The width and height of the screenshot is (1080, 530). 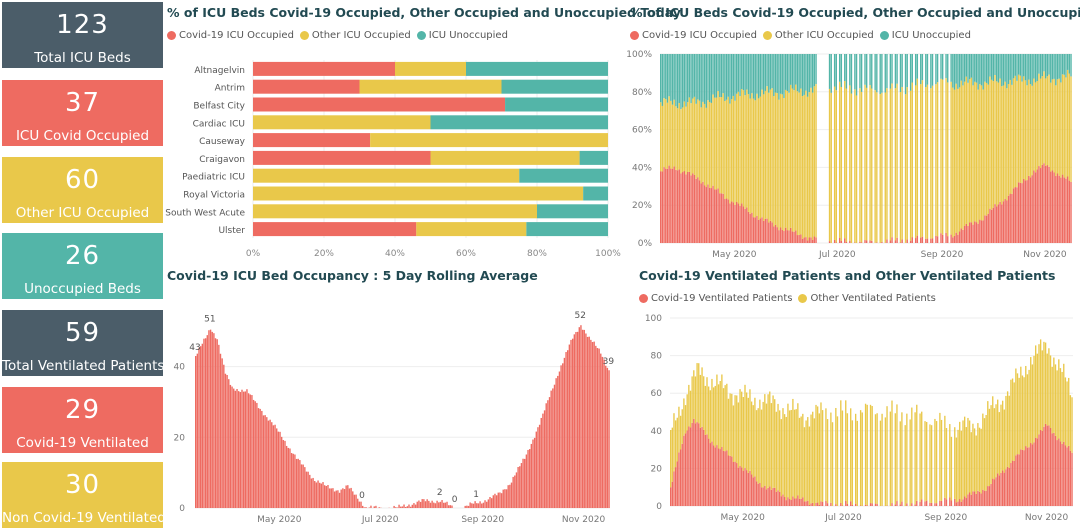 I want to click on x-tick-label: Jul 2020, so click(x=380, y=520).